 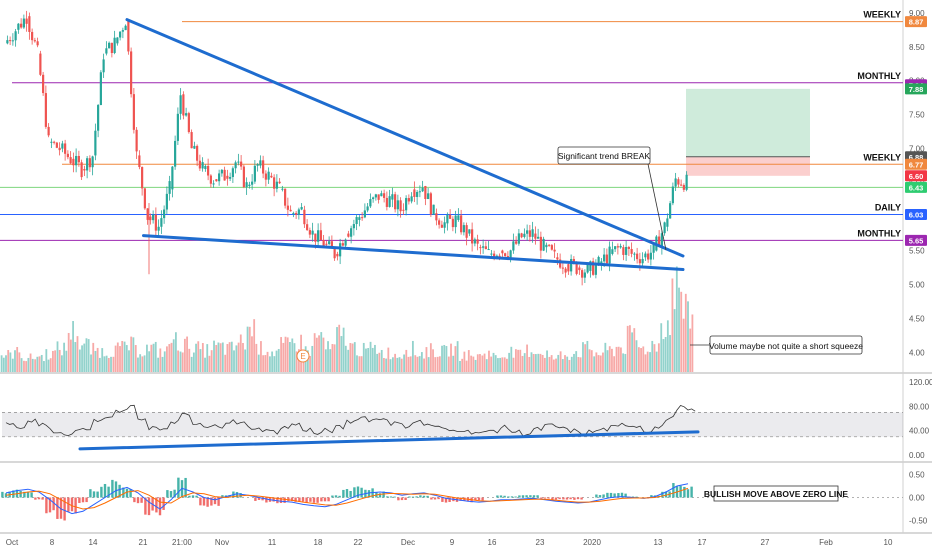 What do you see at coordinates (347, 319) in the screenshot?
I see `volume-bars: E` at bounding box center [347, 319].